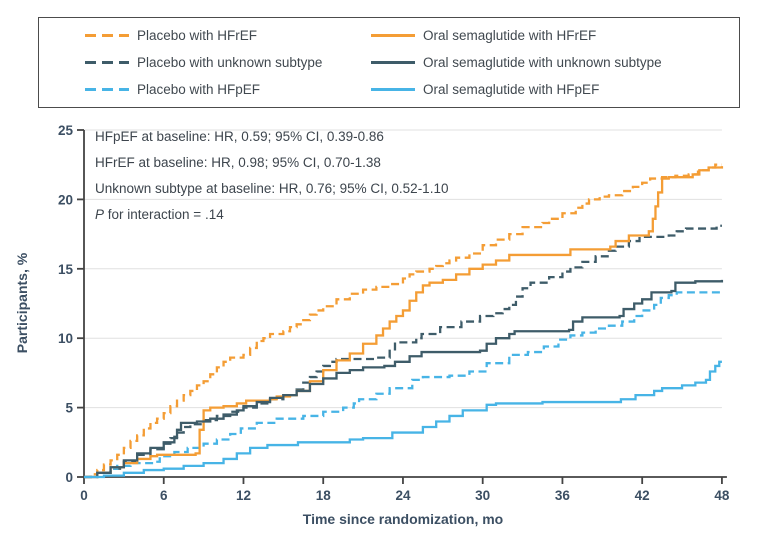 The height and width of the screenshot is (545, 765). Describe the element at coordinates (69, 408) in the screenshot. I see `y-tick-label-5: 5` at that location.